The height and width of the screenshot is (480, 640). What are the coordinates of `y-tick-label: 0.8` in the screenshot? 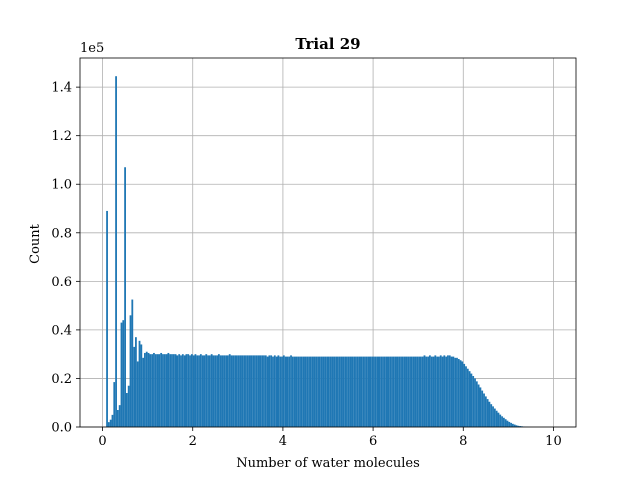 It's located at (61, 233).